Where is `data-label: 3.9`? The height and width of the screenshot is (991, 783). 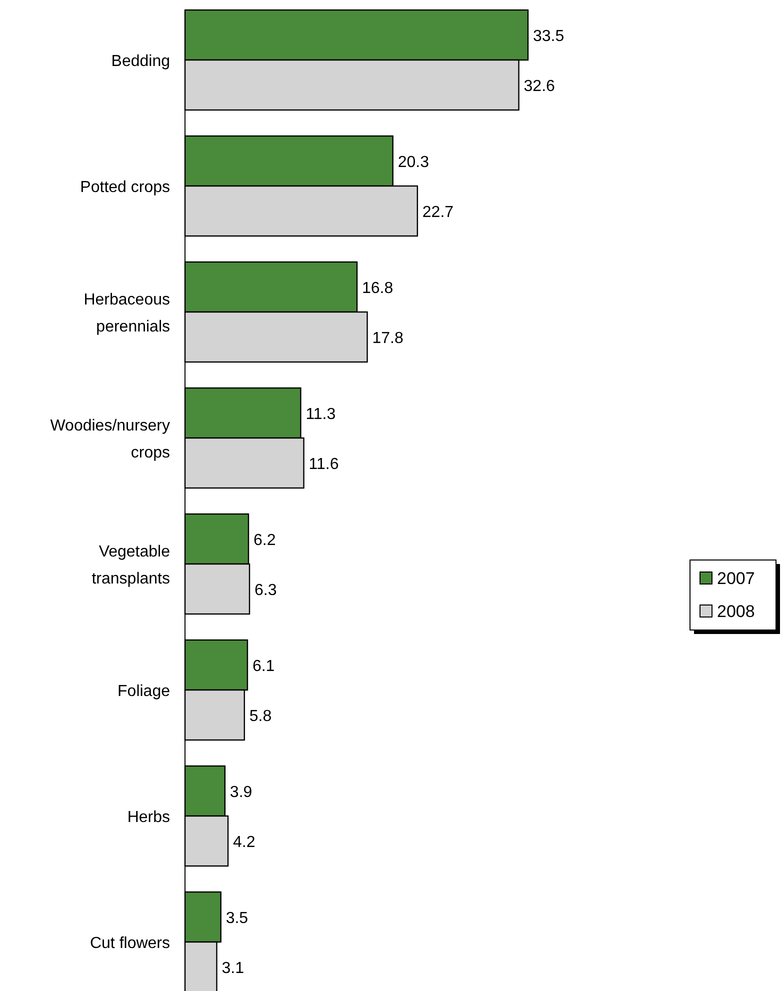 data-label: 3.9 is located at coordinates (241, 792).